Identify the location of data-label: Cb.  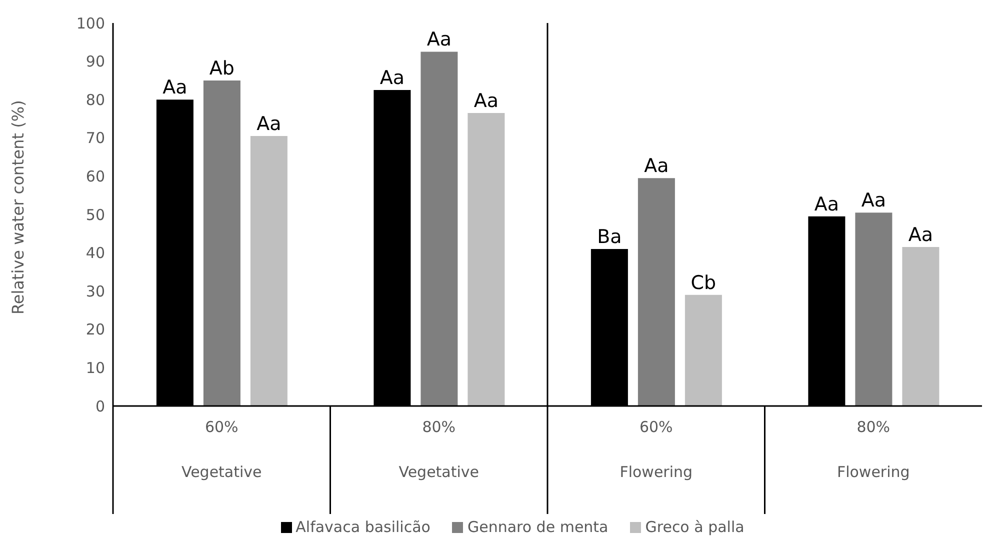
(703, 283).